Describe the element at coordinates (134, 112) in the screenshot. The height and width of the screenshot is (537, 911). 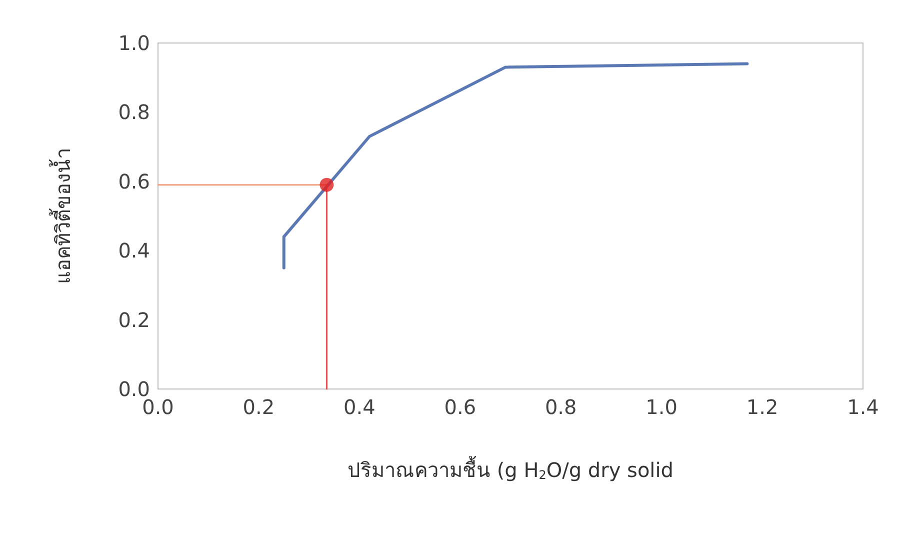
I see `y-tick-label: 0.8` at that location.